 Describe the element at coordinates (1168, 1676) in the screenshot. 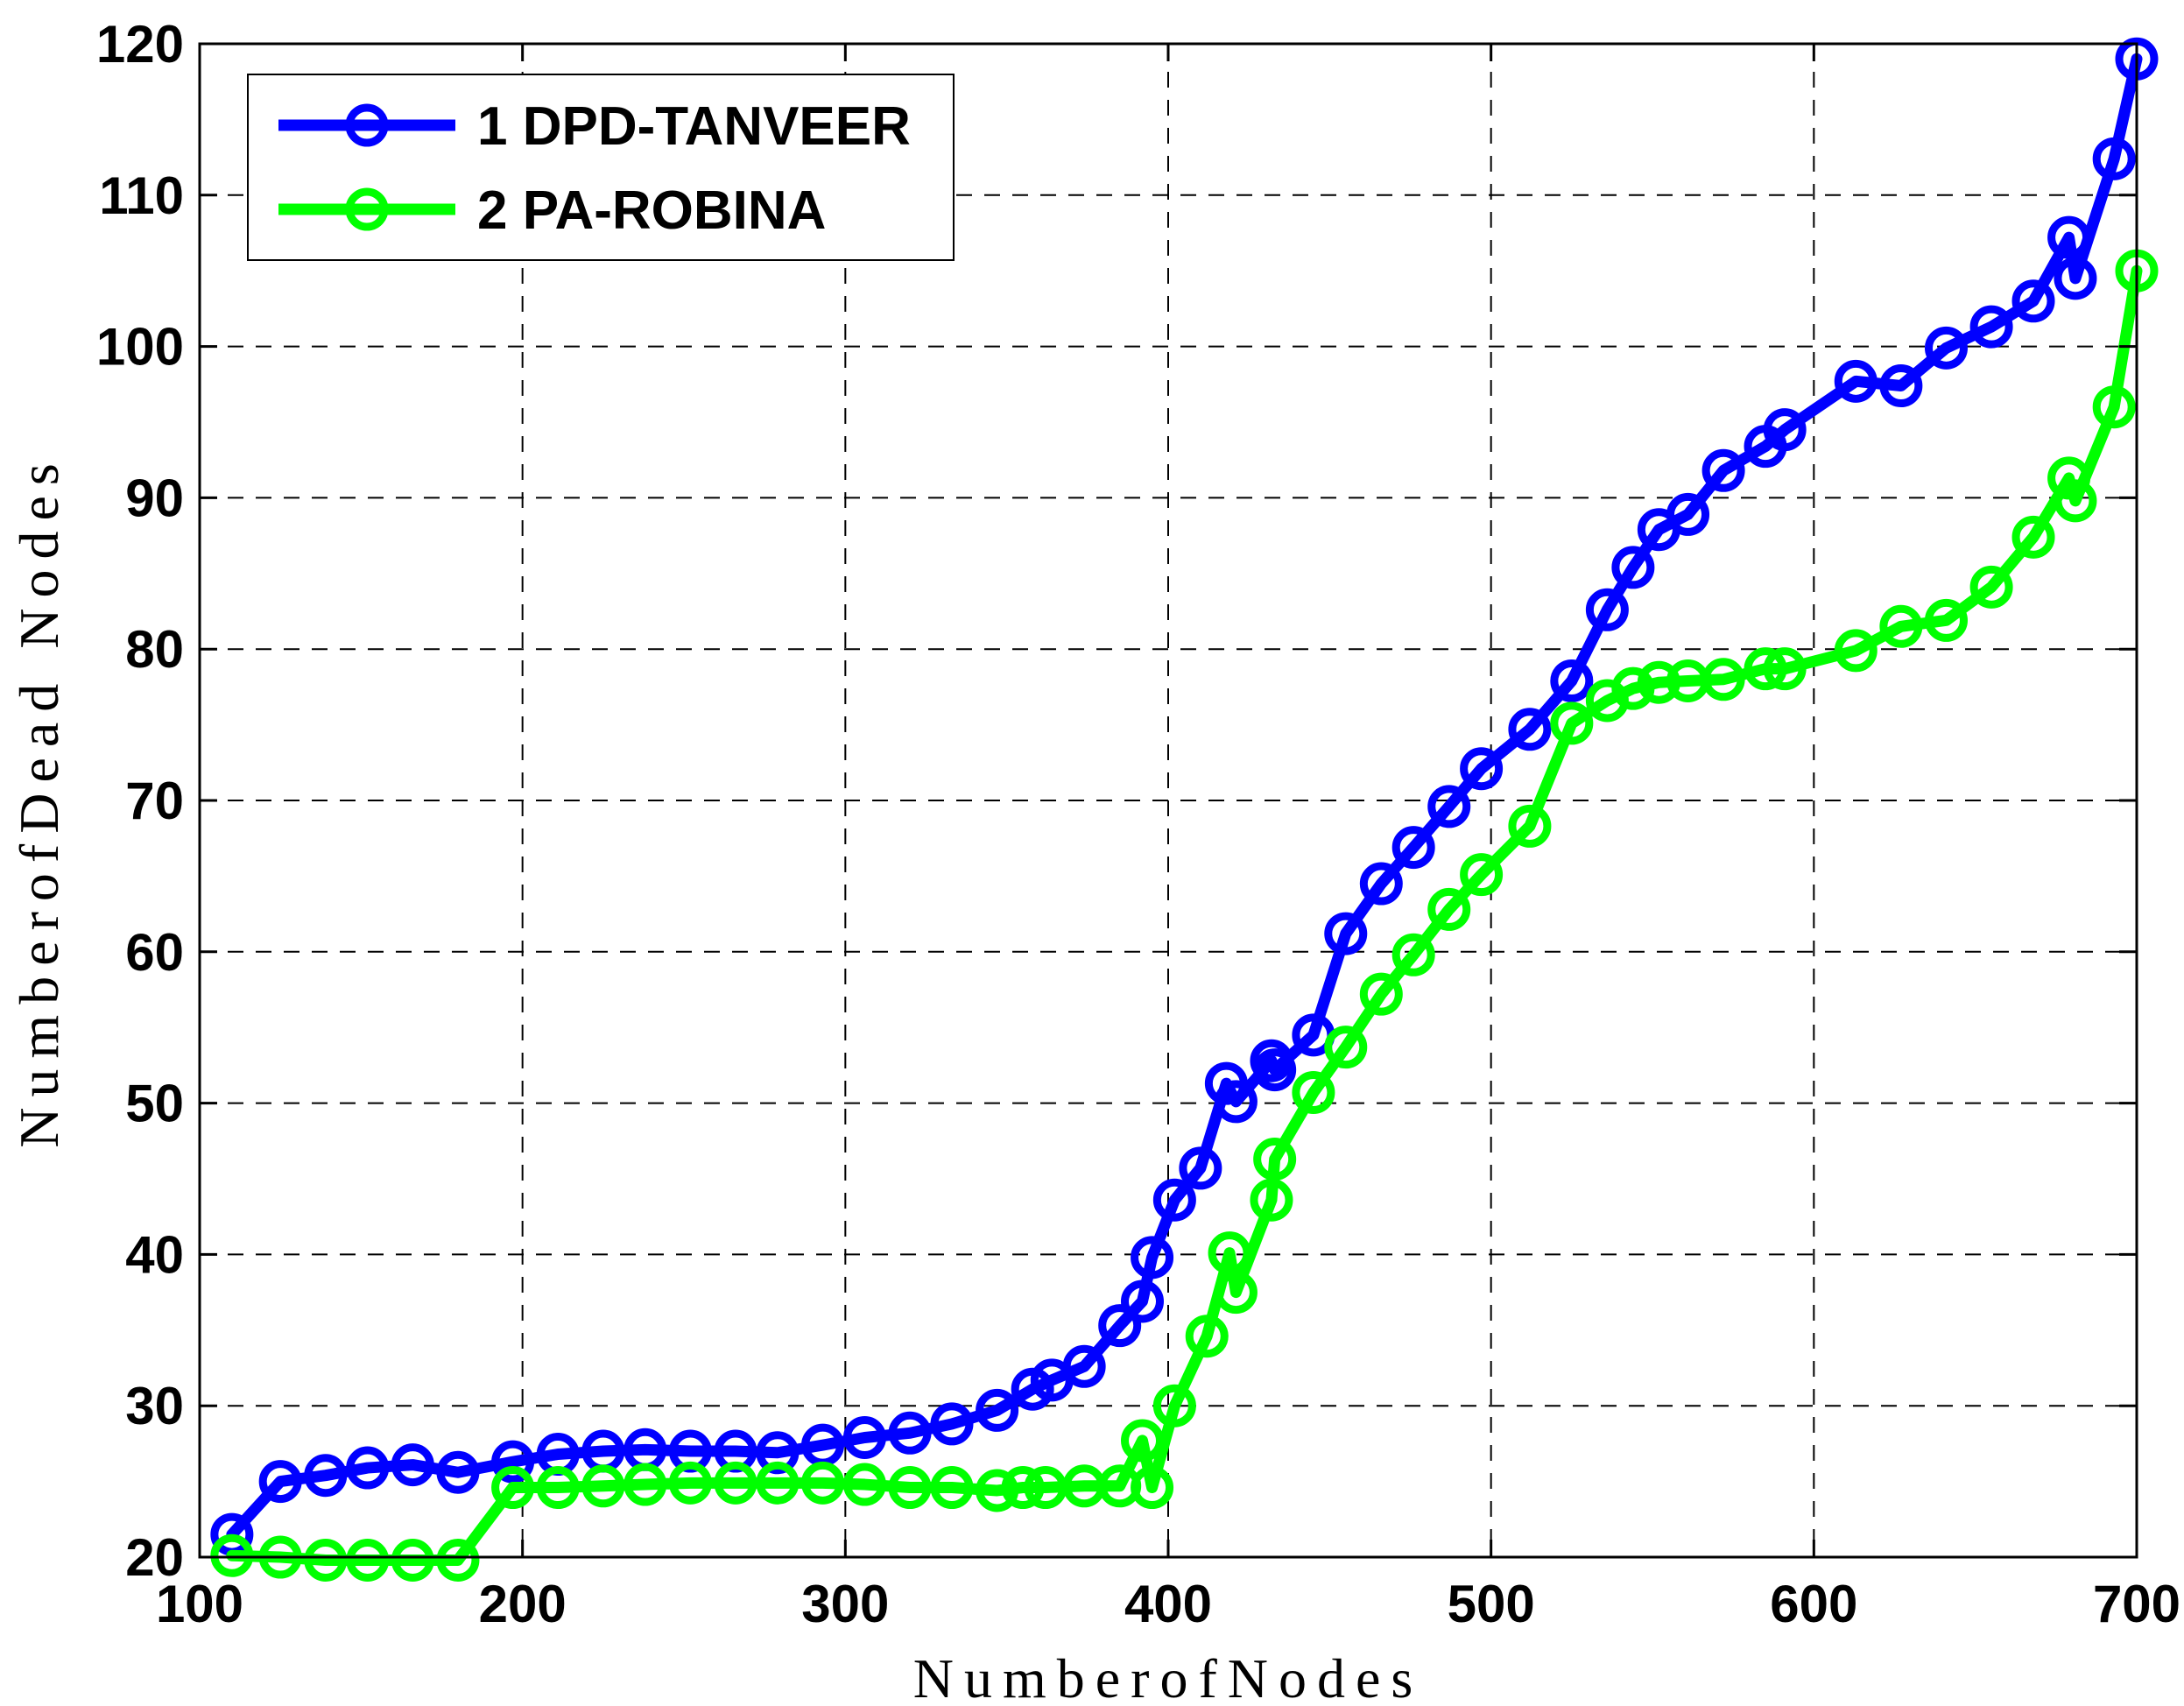

I see `x-axis-label: NumberofNodes` at that location.